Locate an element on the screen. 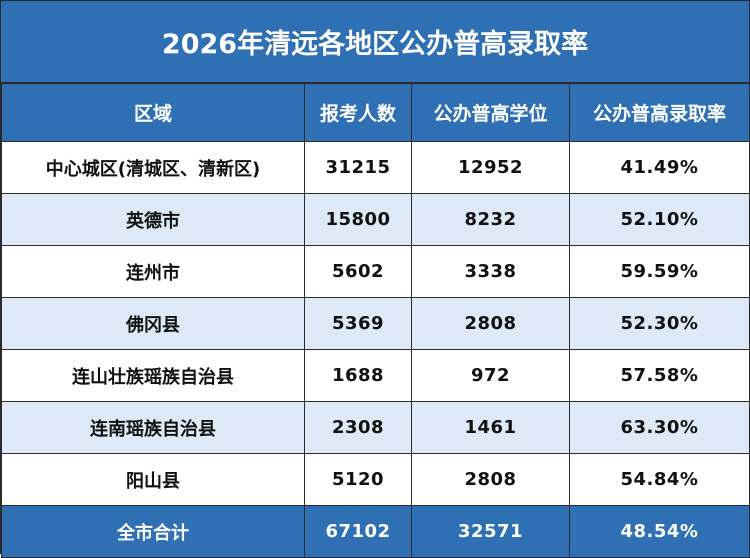 Image resolution: width=750 pixels, height=558 pixels. total-rate-cell: 48.54% is located at coordinates (659, 531).